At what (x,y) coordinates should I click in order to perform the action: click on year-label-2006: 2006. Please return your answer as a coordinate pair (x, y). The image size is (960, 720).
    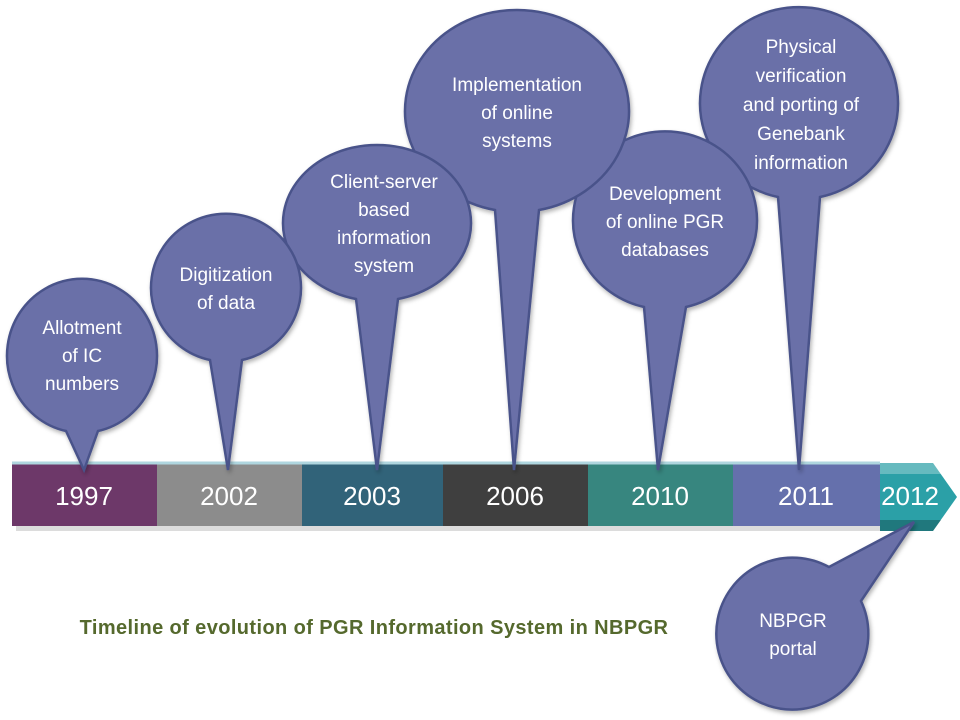
    Looking at the image, I should click on (515, 496).